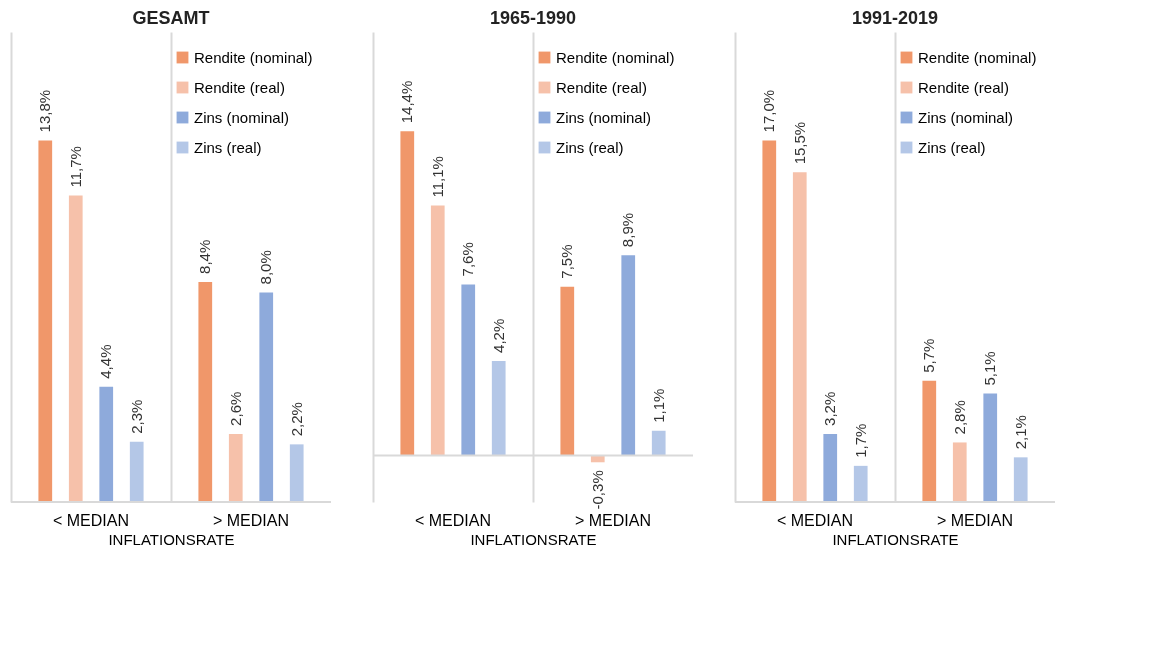 Image resolution: width=1158 pixels, height=662 pixels. Describe the element at coordinates (235, 408) in the screenshot. I see `data-label: 2,6%` at that location.